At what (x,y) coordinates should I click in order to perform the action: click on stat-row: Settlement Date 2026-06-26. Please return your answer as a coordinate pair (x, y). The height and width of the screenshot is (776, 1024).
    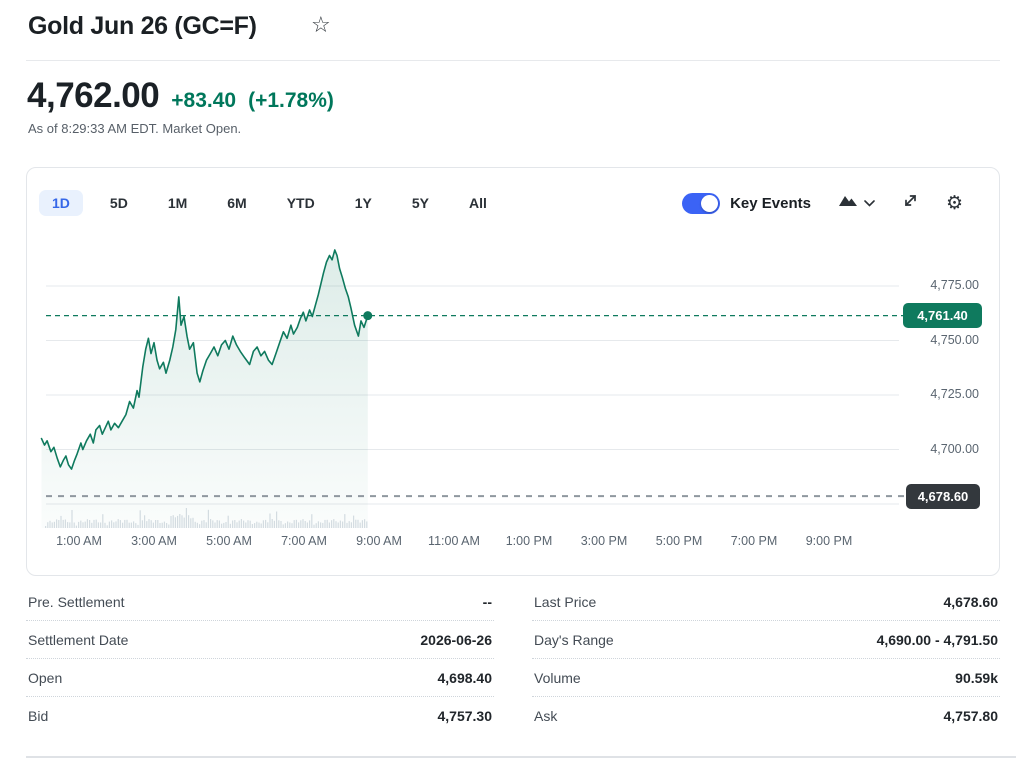
    Looking at the image, I should click on (260, 640).